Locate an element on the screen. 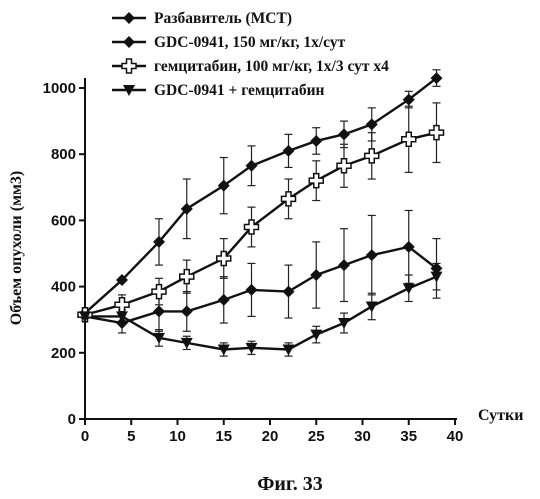 The width and height of the screenshot is (540, 499). legend-label: GDC-0941, 150 мг/кг, 1x/сут is located at coordinates (250, 42).